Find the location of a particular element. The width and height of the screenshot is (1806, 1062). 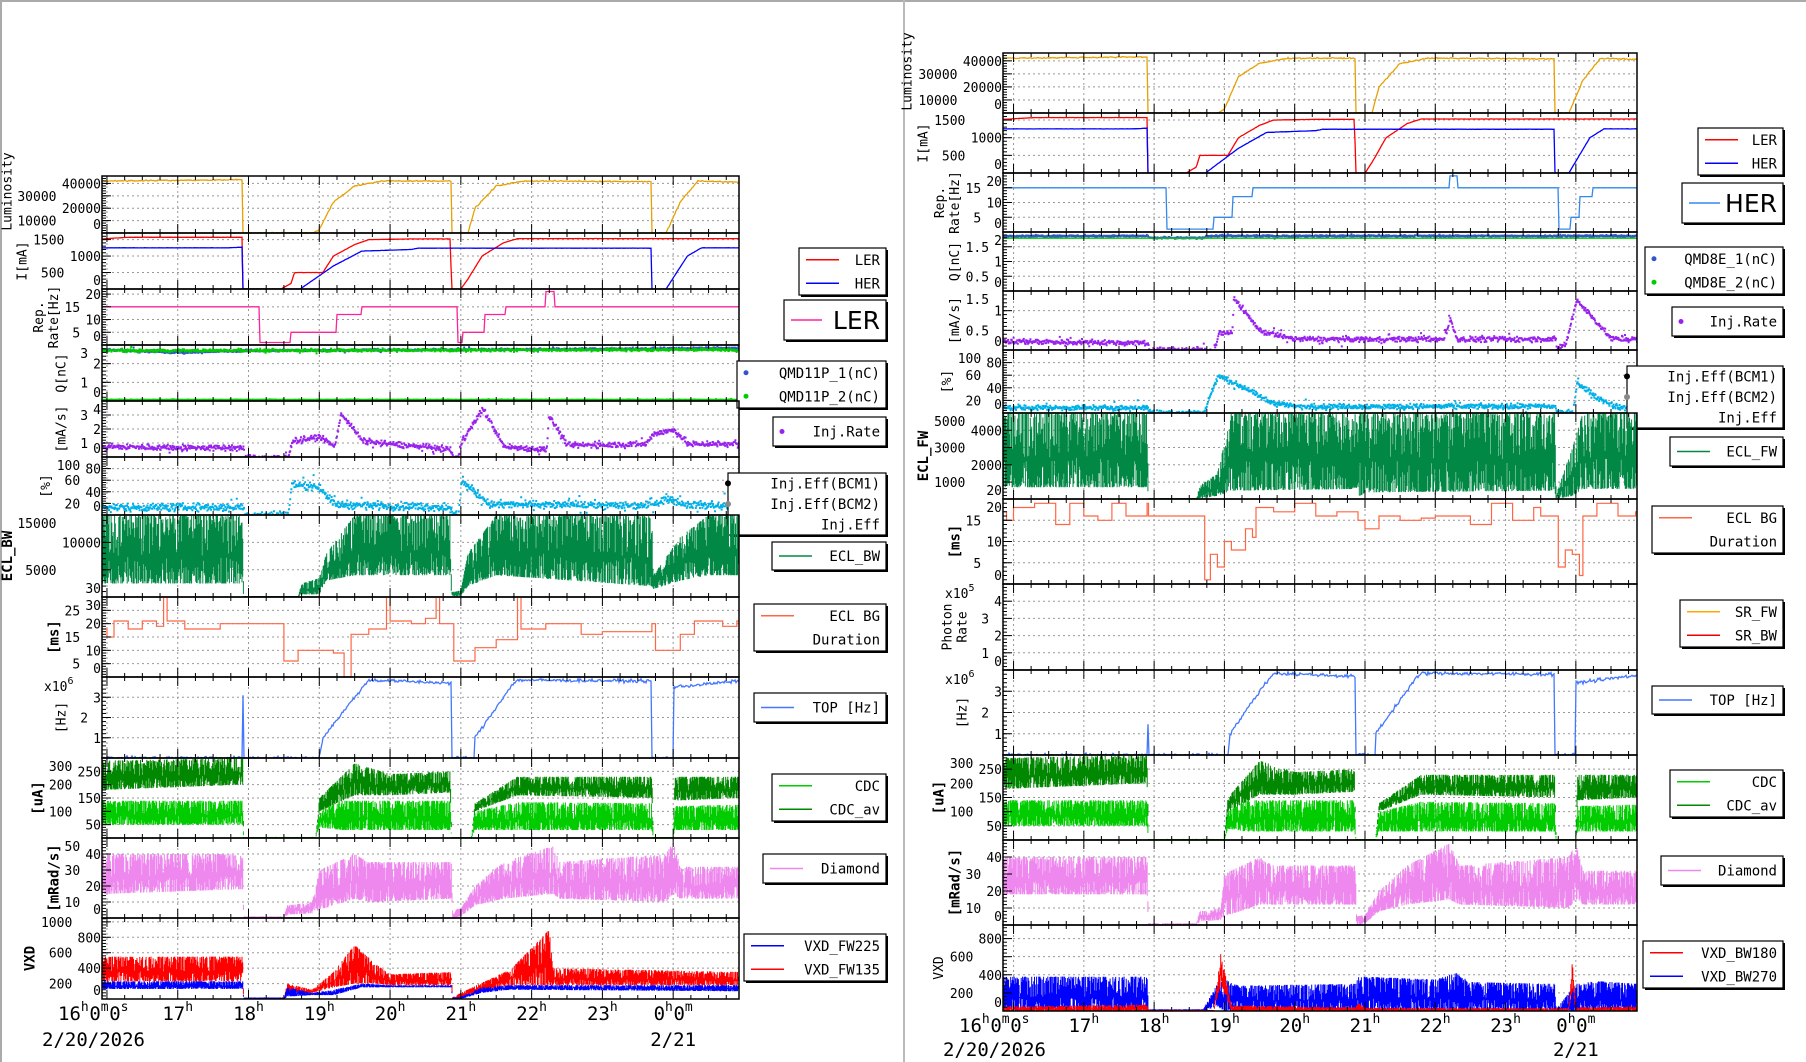

legend-photon-rate: SR_FW SR_BW is located at coordinates (1732, 624).